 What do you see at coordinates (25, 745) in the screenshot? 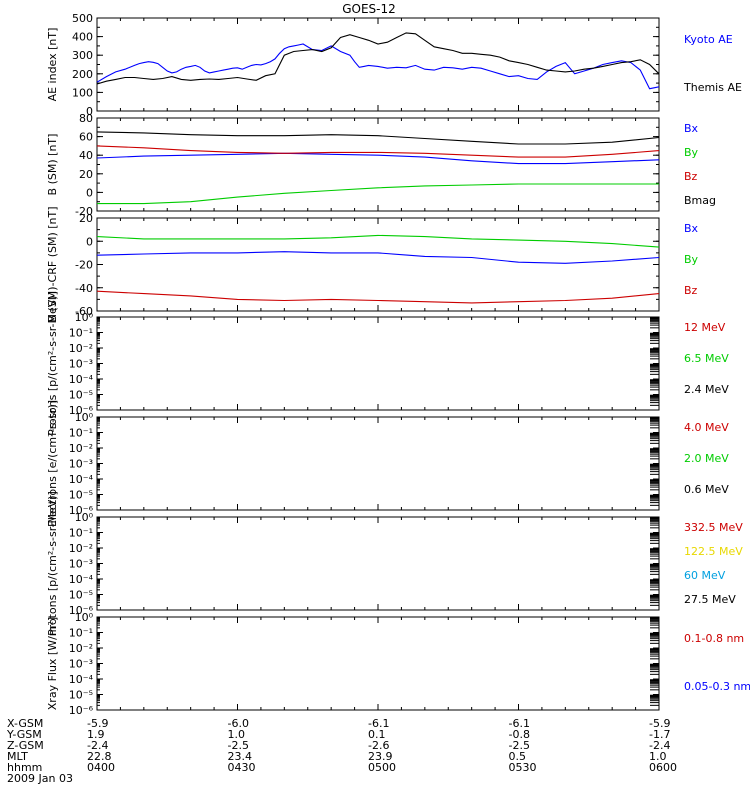
I see `orbit-row-label: Z-GSM` at bounding box center [25, 745].